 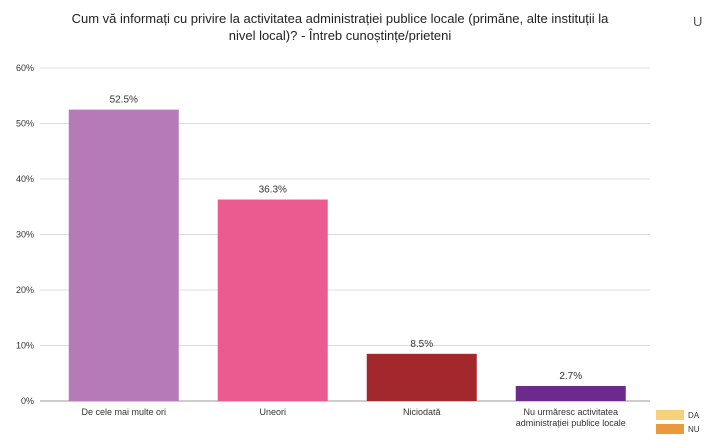 What do you see at coordinates (421, 344) in the screenshot?
I see `bar-value-label: 8.5%` at bounding box center [421, 344].